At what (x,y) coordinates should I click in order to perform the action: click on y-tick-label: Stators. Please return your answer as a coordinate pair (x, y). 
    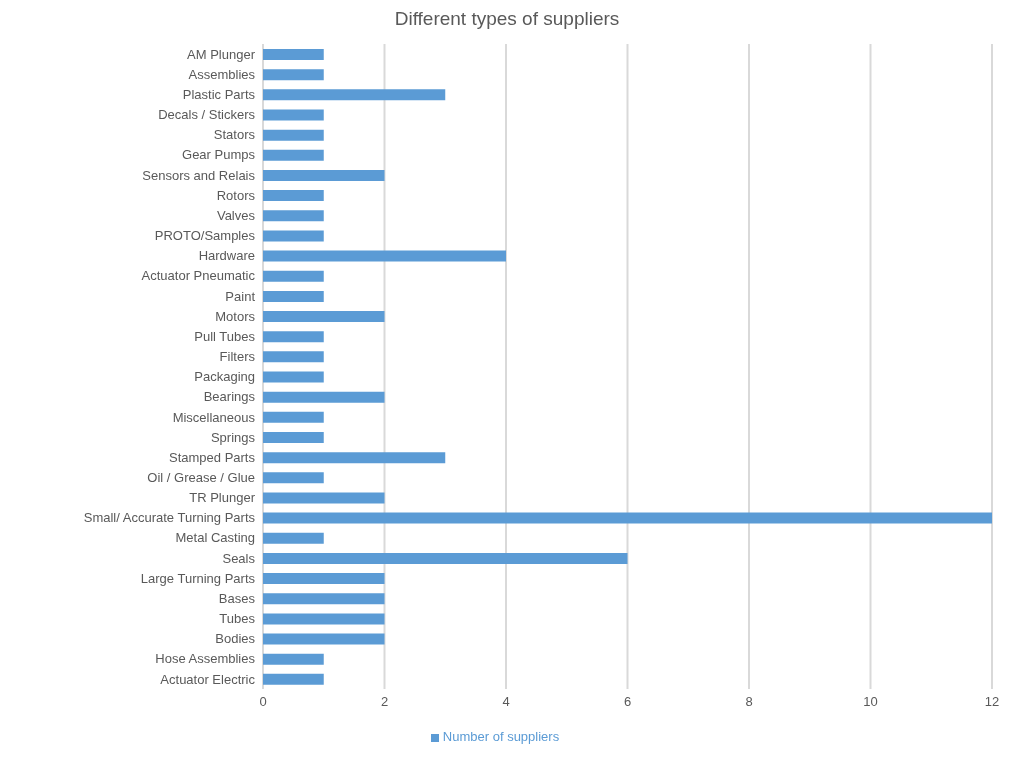
    Looking at the image, I should click on (234, 135).